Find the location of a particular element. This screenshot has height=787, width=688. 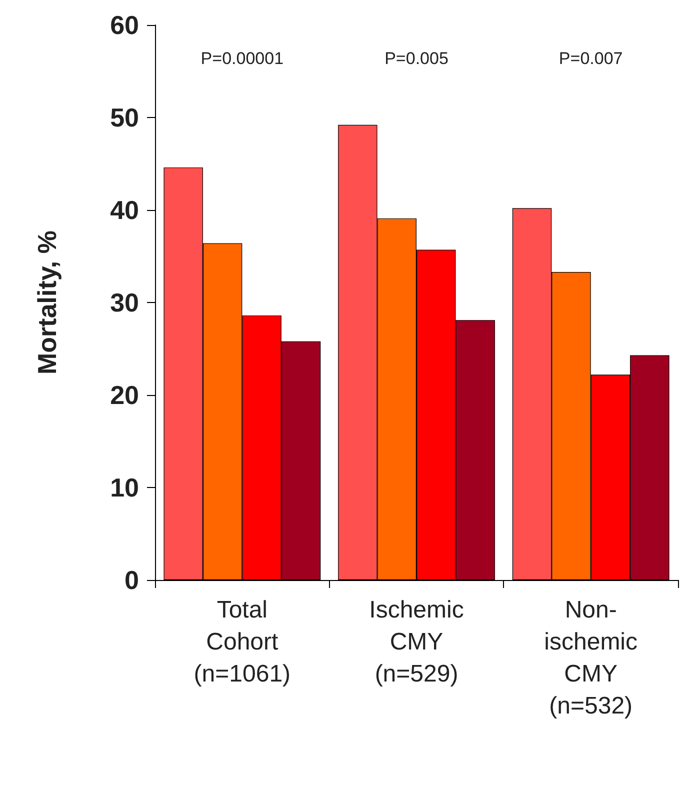

annotation: P=0.007 is located at coordinates (590, 58).